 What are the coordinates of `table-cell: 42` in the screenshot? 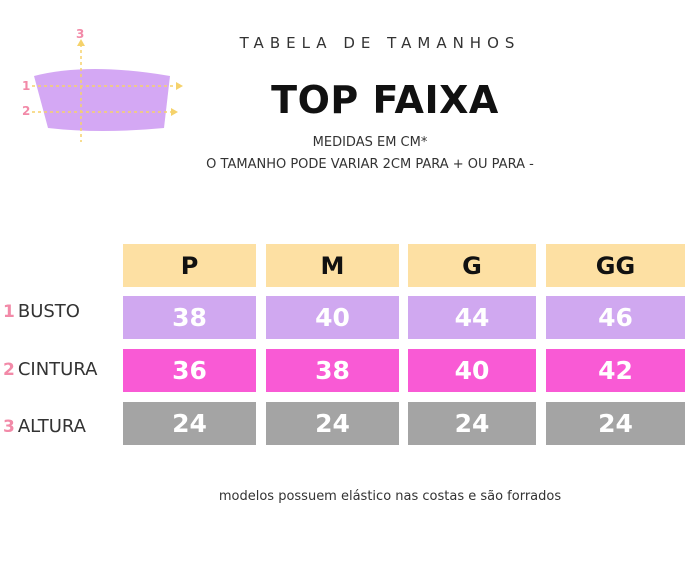 It's located at (615, 370).